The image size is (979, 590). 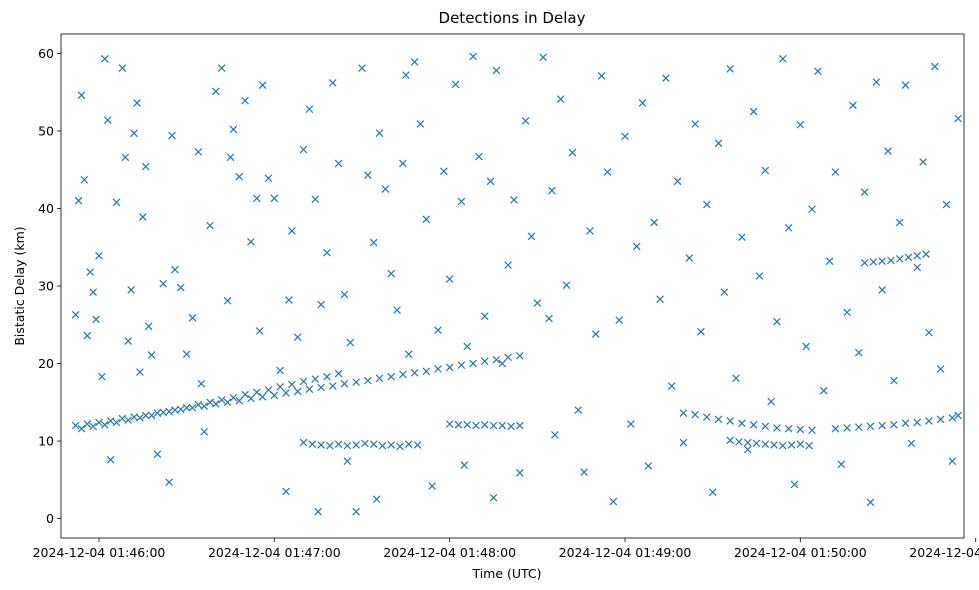 I want to click on x-tick-label-0: 2024-12-04 01:46:00, so click(x=99, y=552).